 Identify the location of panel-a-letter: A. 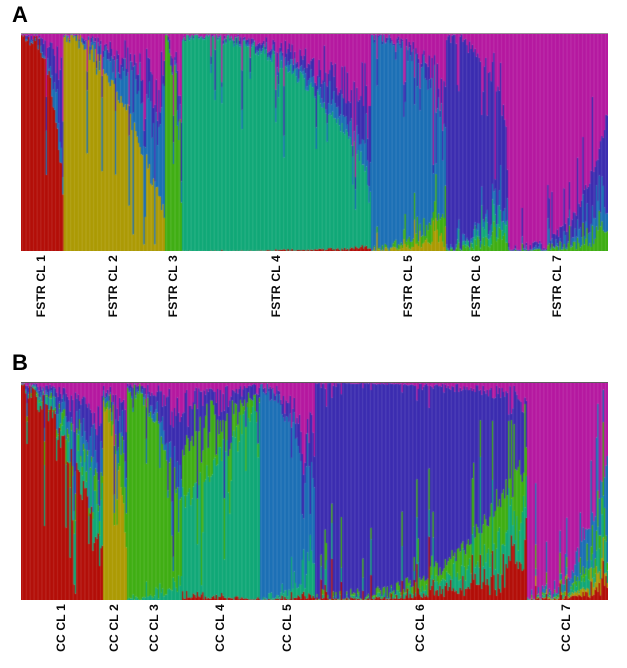
(20, 14).